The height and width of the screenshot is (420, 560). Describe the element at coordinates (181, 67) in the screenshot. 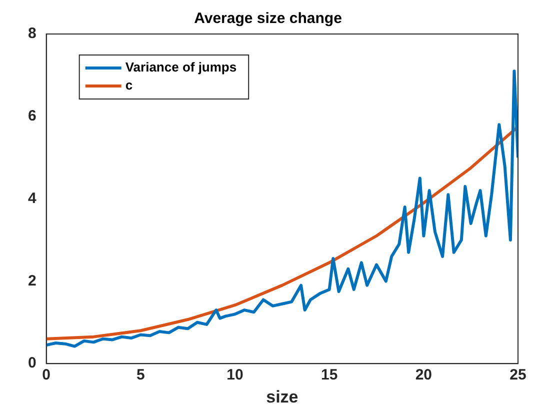

I see `legend-label: Variance of jumps` at that location.